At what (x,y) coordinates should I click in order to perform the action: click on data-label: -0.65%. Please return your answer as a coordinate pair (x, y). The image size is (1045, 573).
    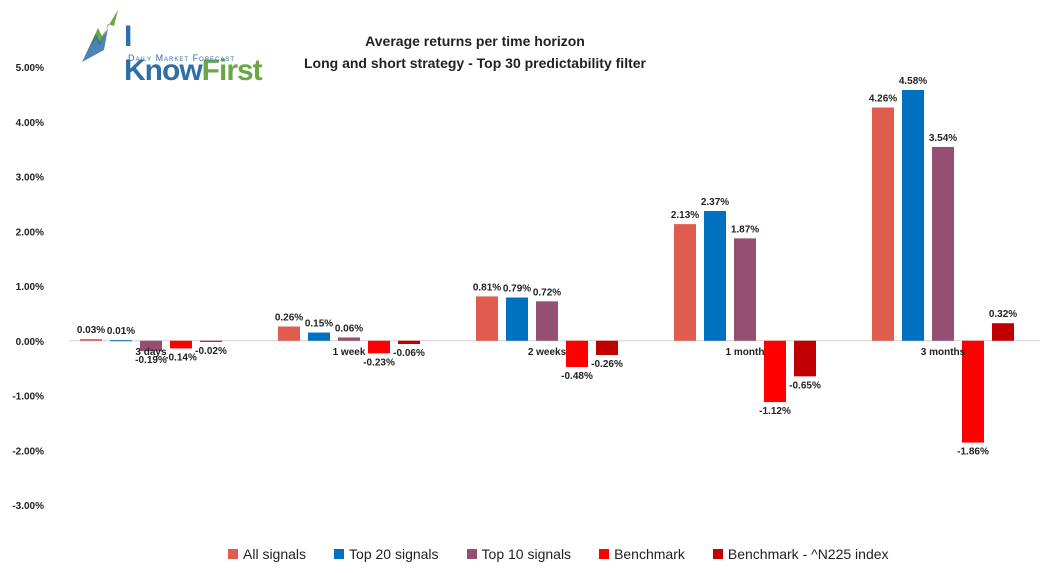
    Looking at the image, I should click on (805, 385).